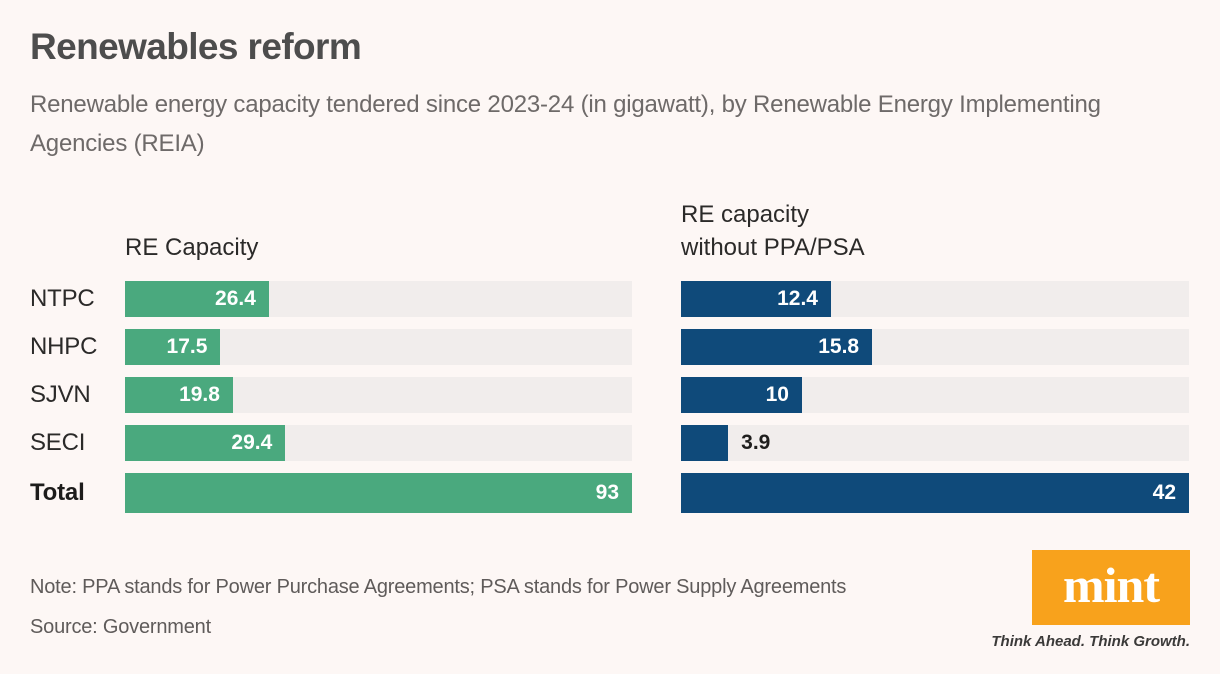  What do you see at coordinates (199, 394) in the screenshot?
I see `bar-value: 19.8` at bounding box center [199, 394].